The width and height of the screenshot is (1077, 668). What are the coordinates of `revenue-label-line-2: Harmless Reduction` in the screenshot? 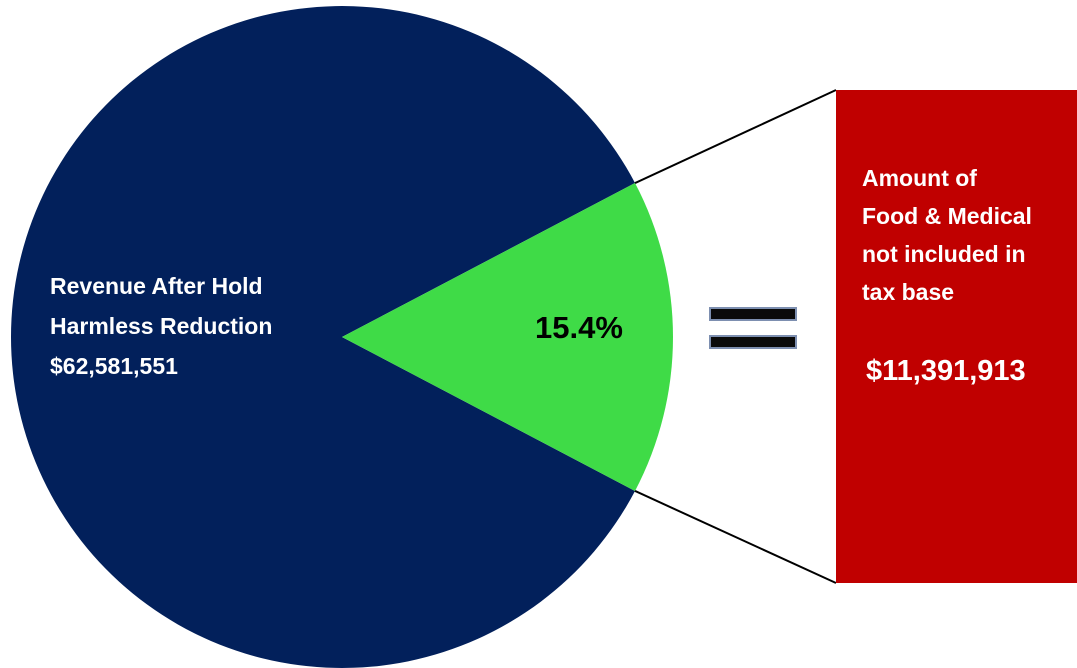 It's located at (161, 326).